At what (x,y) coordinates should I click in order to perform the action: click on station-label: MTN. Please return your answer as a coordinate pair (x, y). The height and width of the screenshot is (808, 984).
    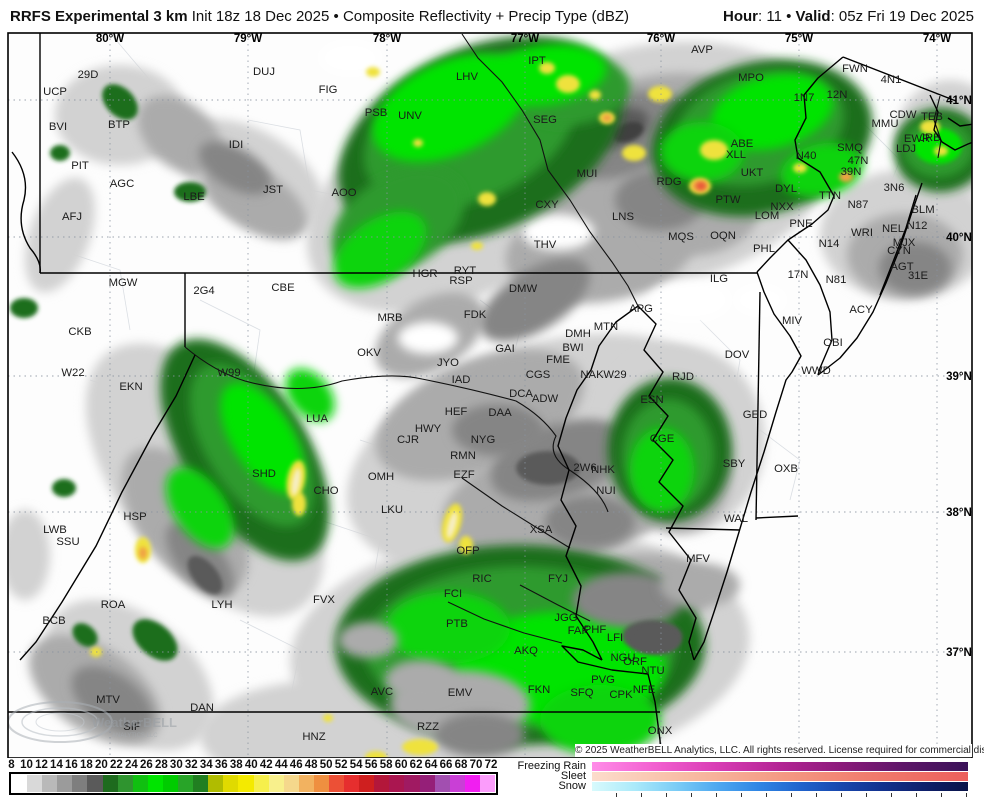
    Looking at the image, I should click on (606, 327).